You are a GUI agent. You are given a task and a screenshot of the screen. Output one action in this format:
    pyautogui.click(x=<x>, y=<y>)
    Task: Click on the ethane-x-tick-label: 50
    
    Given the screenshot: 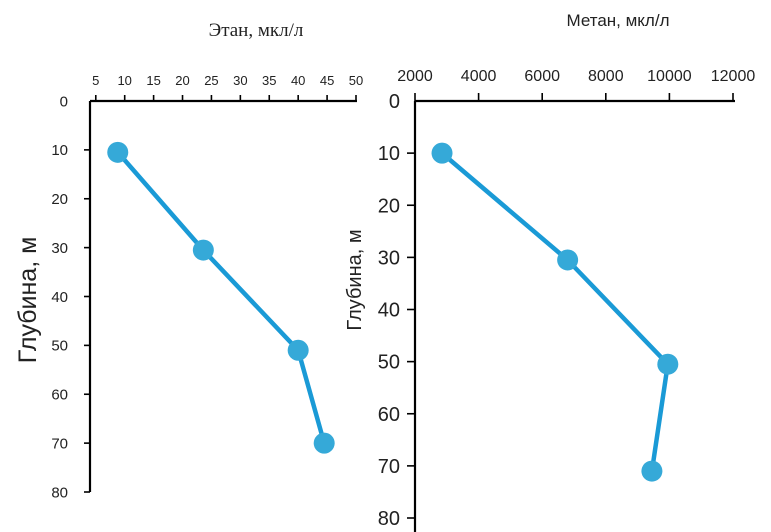 What is the action you would take?
    pyautogui.click(x=356, y=80)
    